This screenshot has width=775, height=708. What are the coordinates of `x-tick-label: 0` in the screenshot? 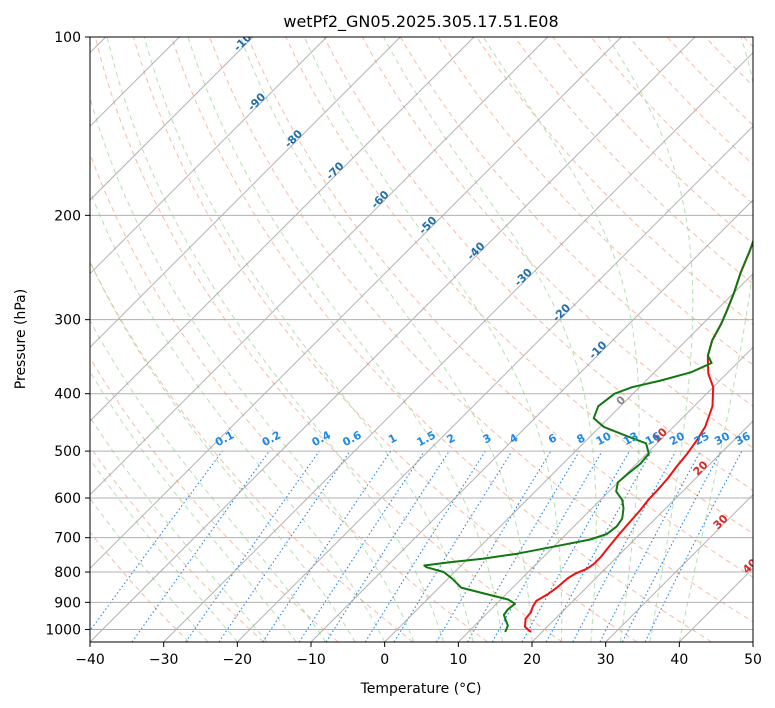 It's located at (384, 660).